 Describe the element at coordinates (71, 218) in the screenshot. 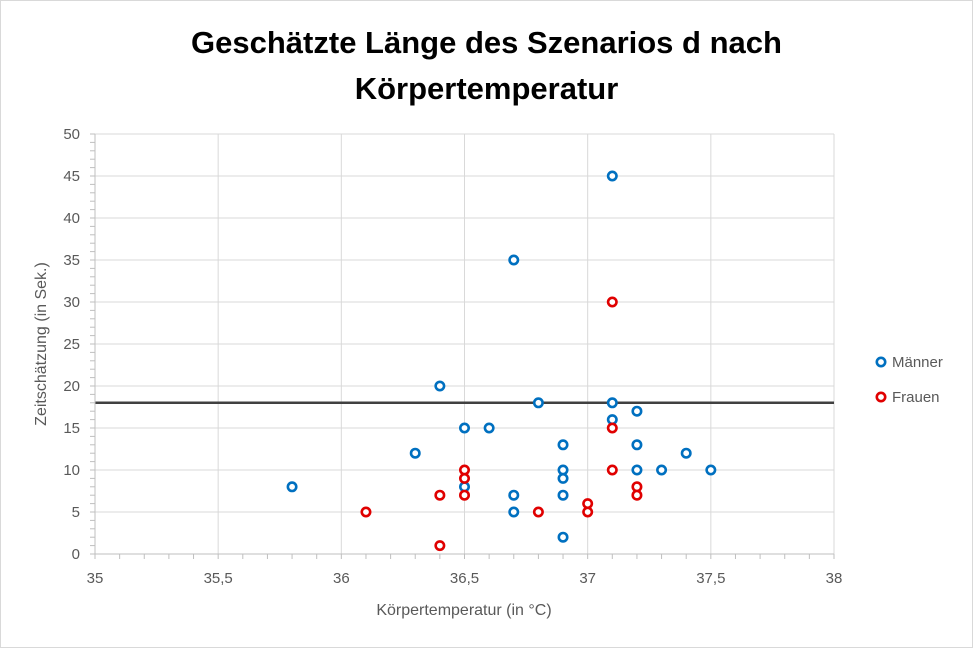

I see `y-tick-label: 40` at that location.